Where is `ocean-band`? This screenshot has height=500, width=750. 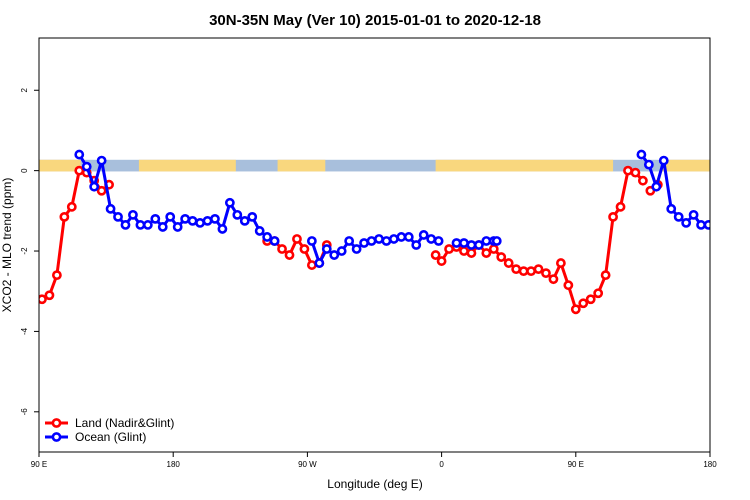
ocean-band is located at coordinates (374, 165).